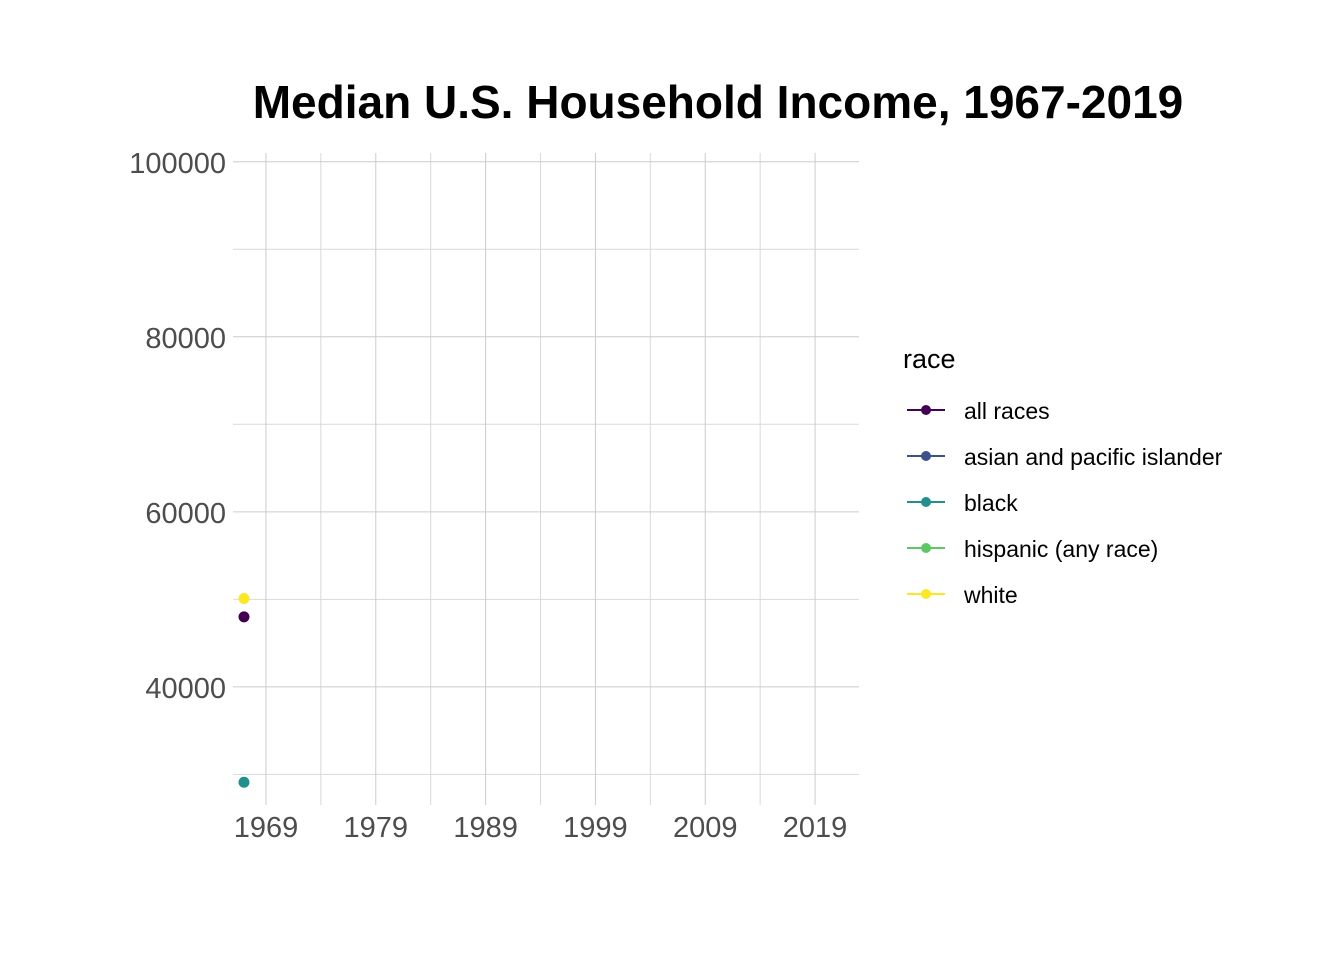  Describe the element at coordinates (541, 828) in the screenshot. I see `x-axis-tick-labels: 1969 1979 1989 1999 2009 2019` at that location.